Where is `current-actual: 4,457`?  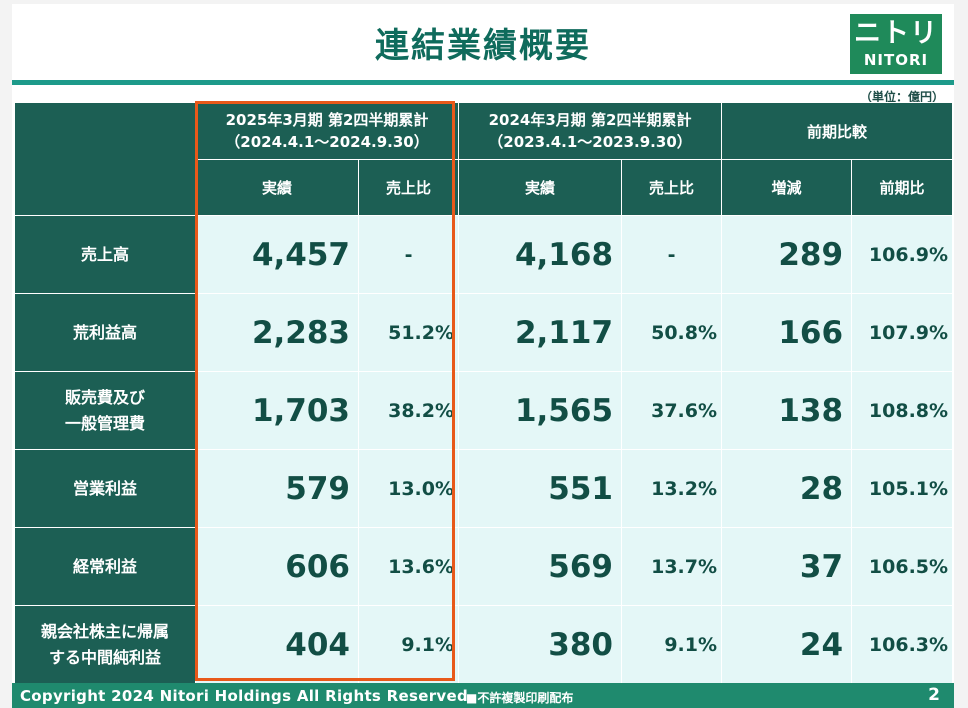
current-actual: 4,457 is located at coordinates (277, 254).